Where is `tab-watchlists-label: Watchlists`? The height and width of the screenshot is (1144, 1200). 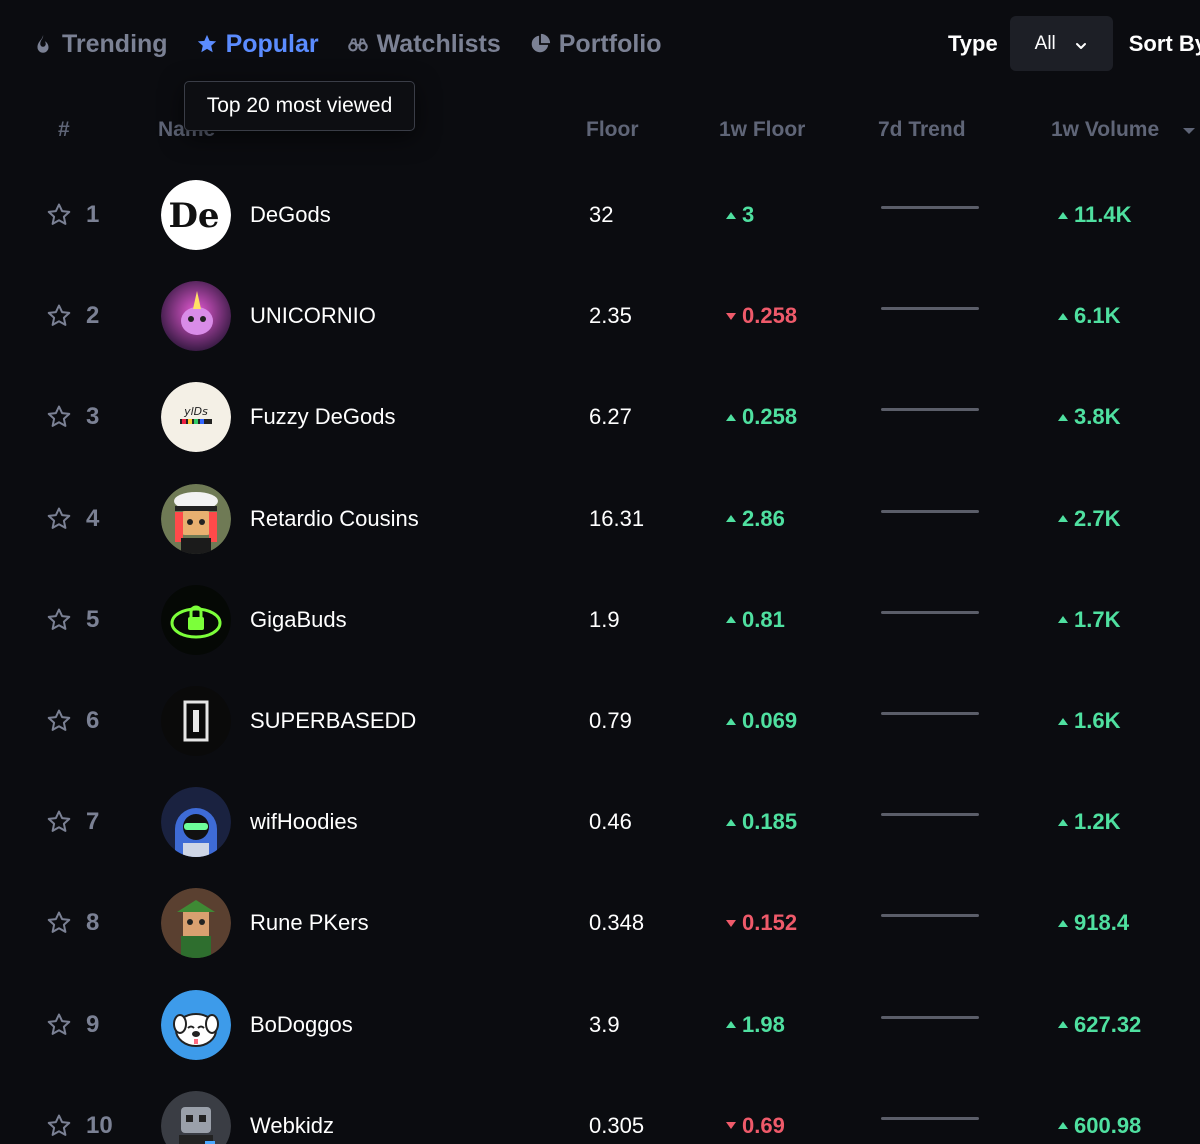
tab-watchlists-label: Watchlists is located at coordinates (438, 43).